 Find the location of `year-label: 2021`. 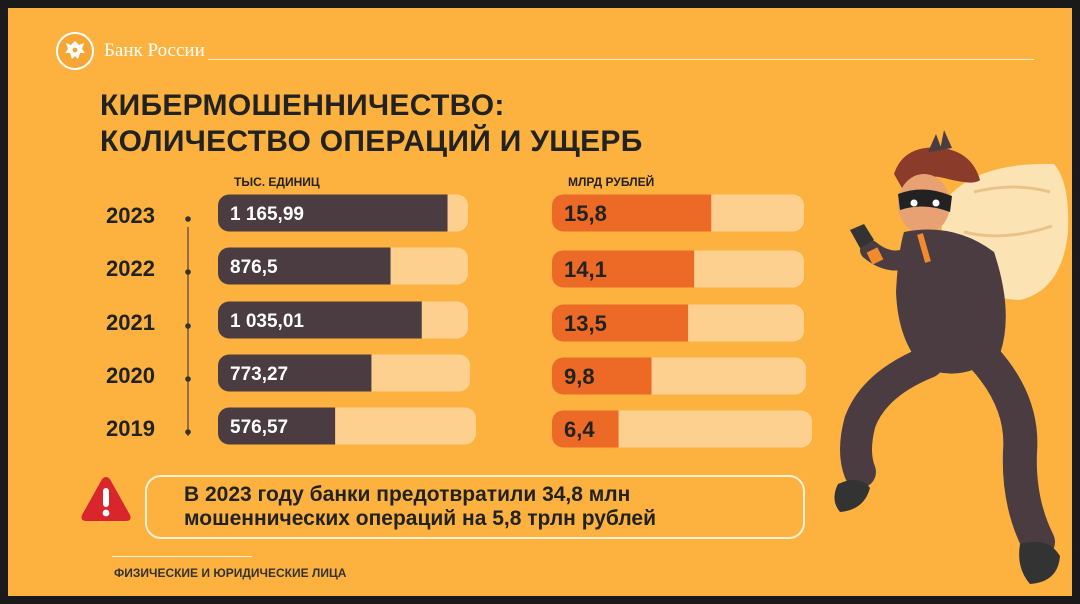

year-label: 2021 is located at coordinates (130, 322).